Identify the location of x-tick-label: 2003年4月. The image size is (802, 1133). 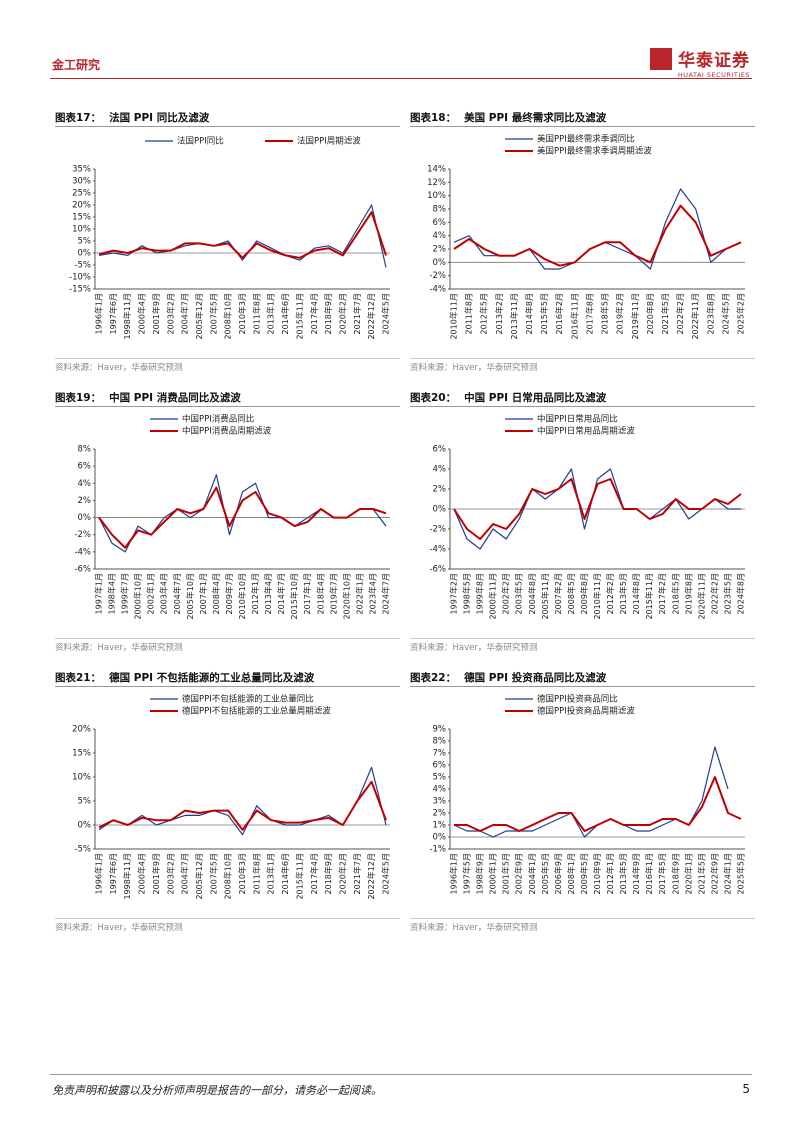
(164, 593).